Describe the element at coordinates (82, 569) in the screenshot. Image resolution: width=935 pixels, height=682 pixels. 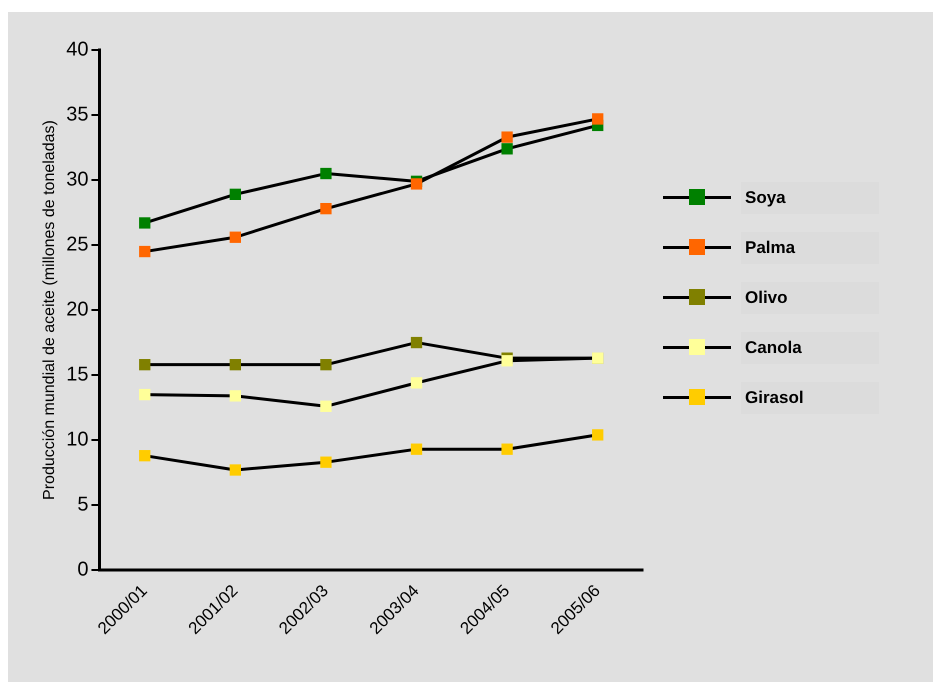
I see `y-tick-label: 0` at that location.